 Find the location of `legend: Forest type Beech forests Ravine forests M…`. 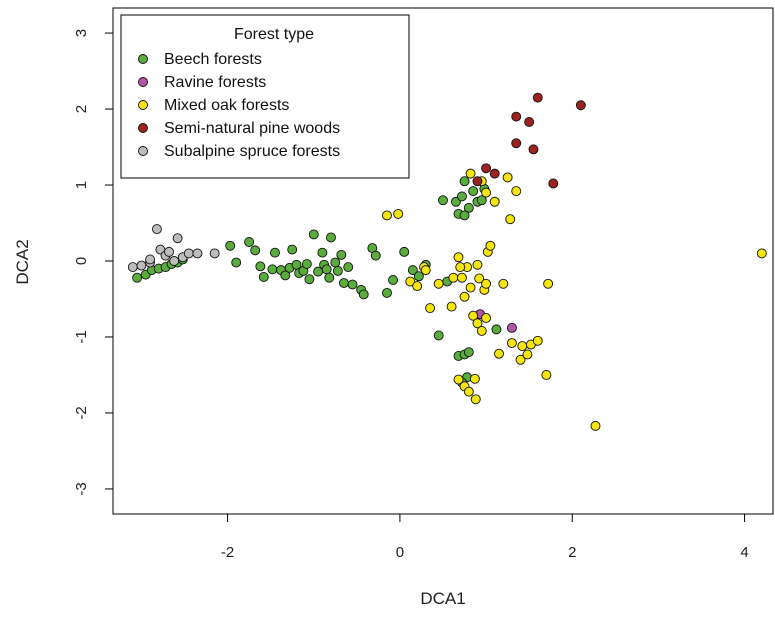

legend: Forest type Beech forests Ravine forests M… is located at coordinates (265, 96).